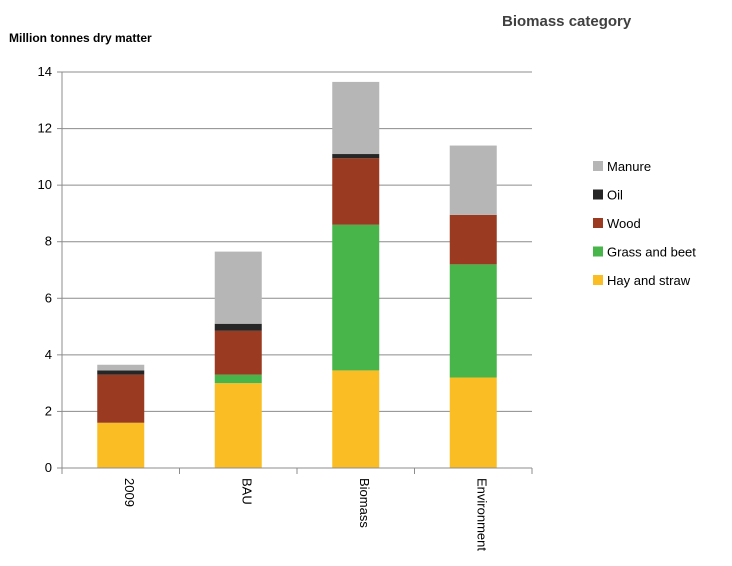 Image resolution: width=732 pixels, height=566 pixels. What do you see at coordinates (45, 71) in the screenshot?
I see `y-tick-label: 14` at bounding box center [45, 71].